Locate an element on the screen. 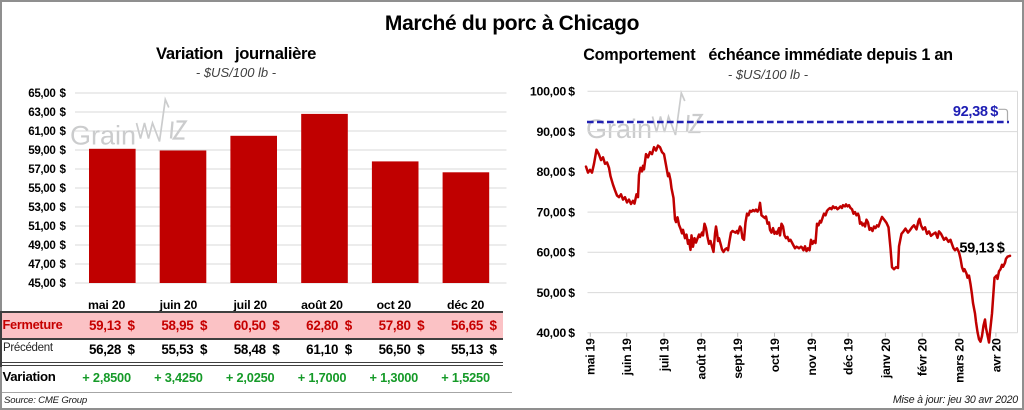  svg-text: 70,00 is located at coordinates (551, 212).